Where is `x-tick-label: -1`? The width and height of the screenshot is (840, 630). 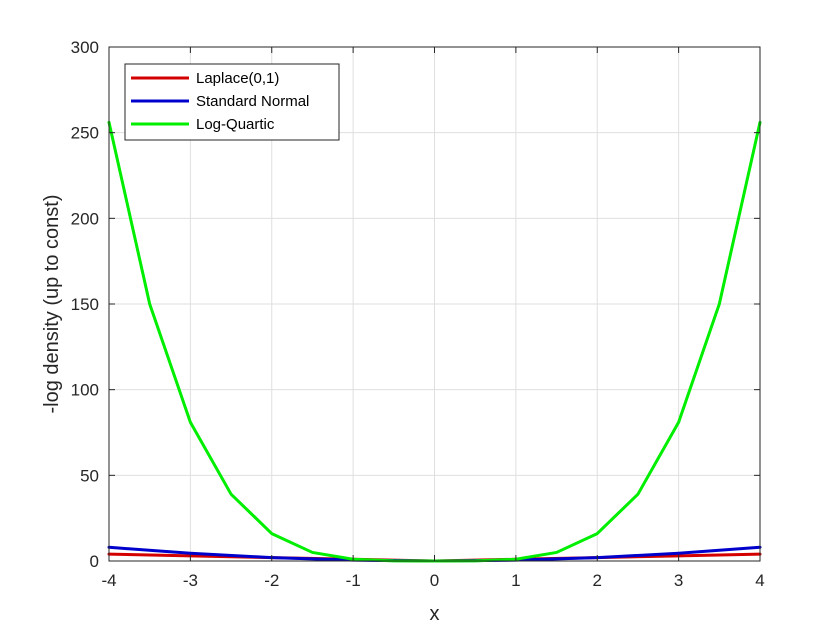 x-tick-label: -1 is located at coordinates (353, 580).